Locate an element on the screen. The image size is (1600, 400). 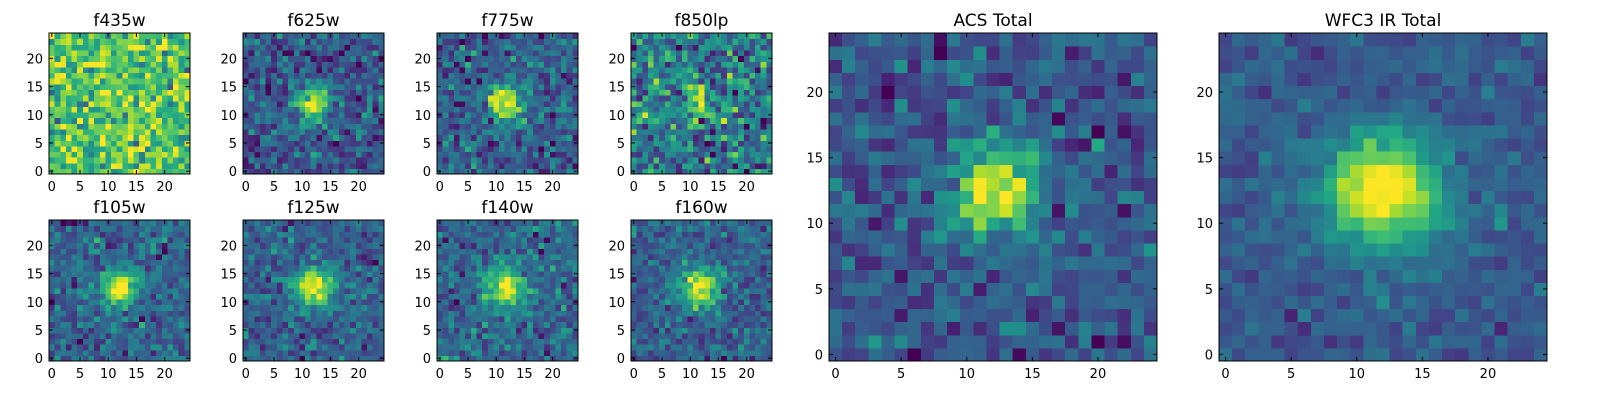
y-tick-label: 0 is located at coordinates (39, 359).